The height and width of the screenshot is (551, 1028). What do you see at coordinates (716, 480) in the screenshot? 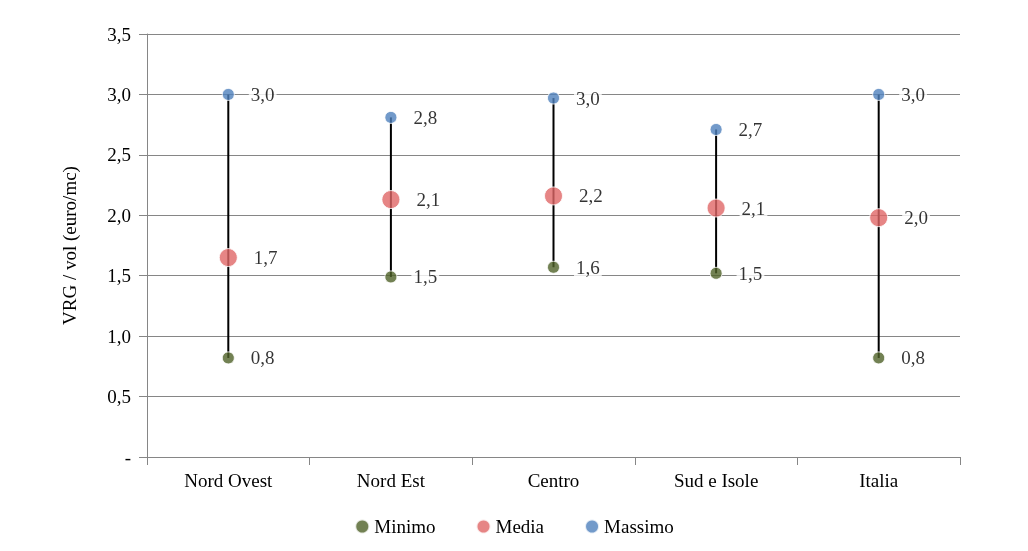
I see `x-tick-label: Sud e Isole` at bounding box center [716, 480].